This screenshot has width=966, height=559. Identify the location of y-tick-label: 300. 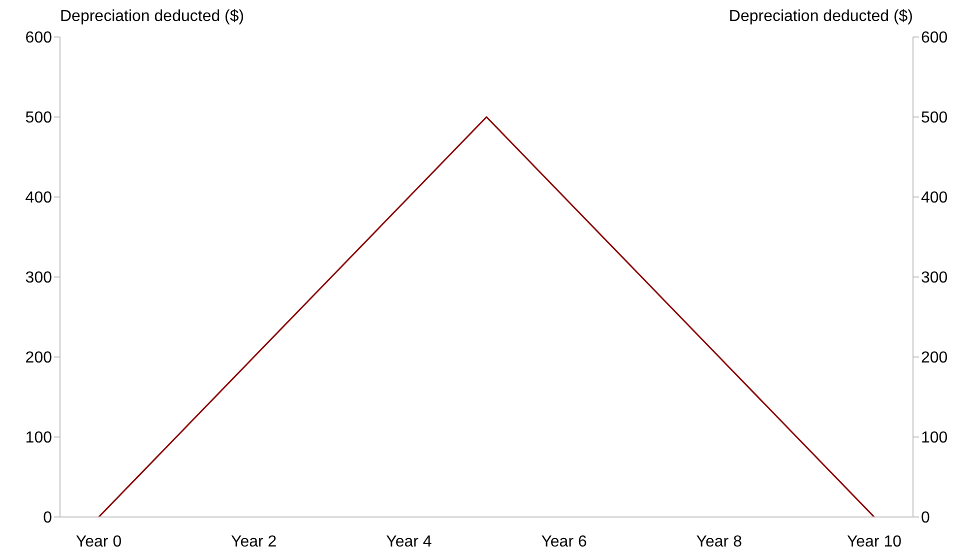
(38, 278).